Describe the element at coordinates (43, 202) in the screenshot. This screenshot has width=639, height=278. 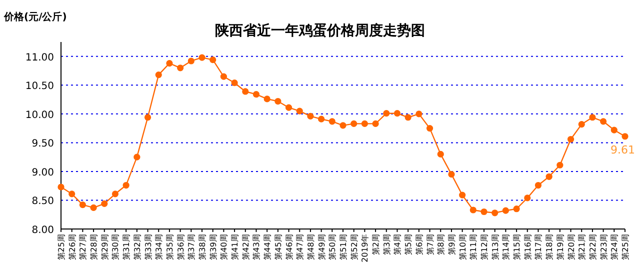
I see `y-tick-label: 8.50` at that location.